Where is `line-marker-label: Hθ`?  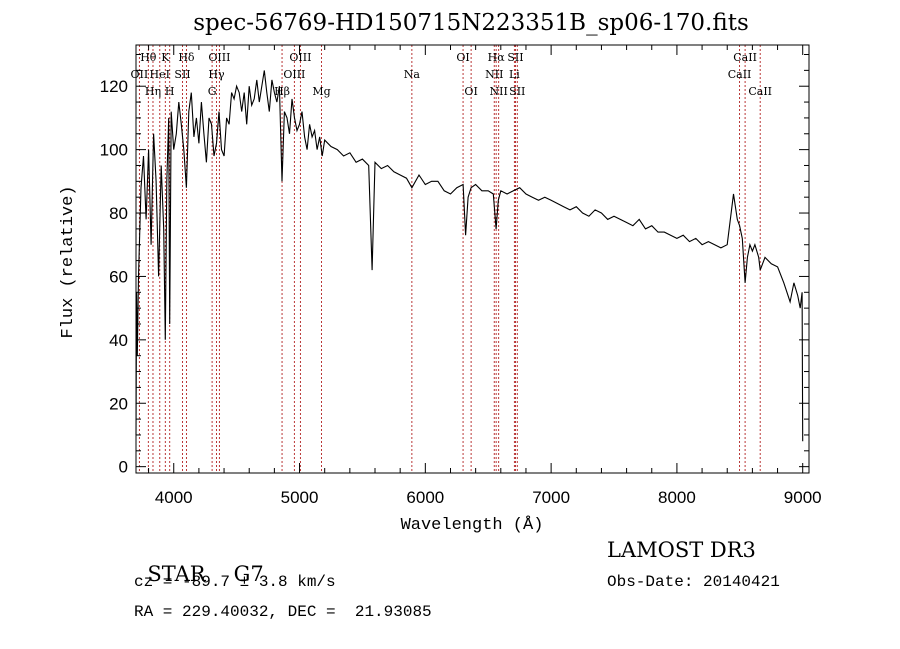
line-marker-label: Hθ is located at coordinates (148, 57).